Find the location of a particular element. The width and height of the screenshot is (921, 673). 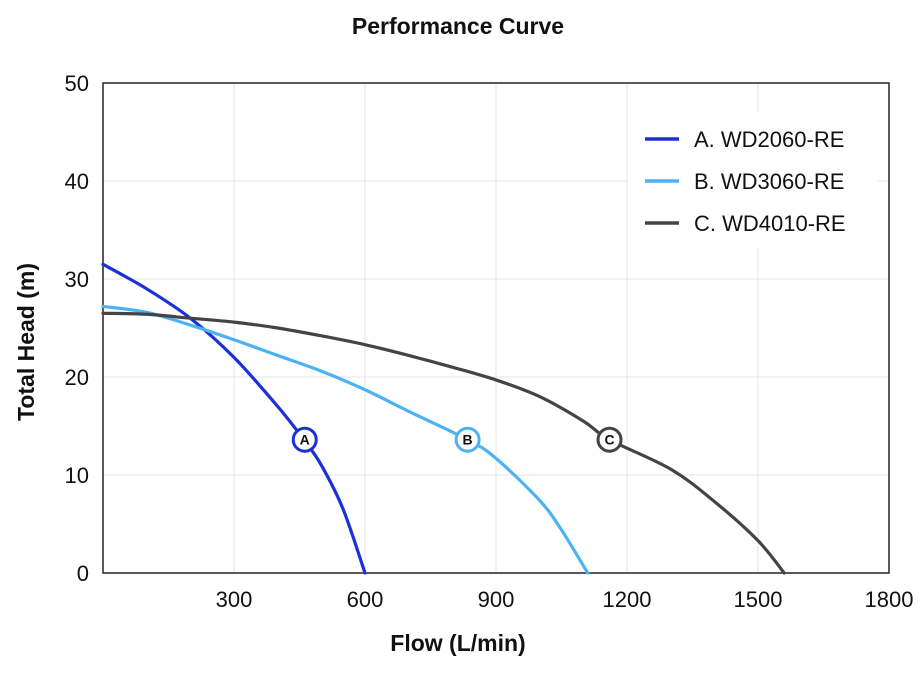

y-tick-label: 40 is located at coordinates (77, 181).